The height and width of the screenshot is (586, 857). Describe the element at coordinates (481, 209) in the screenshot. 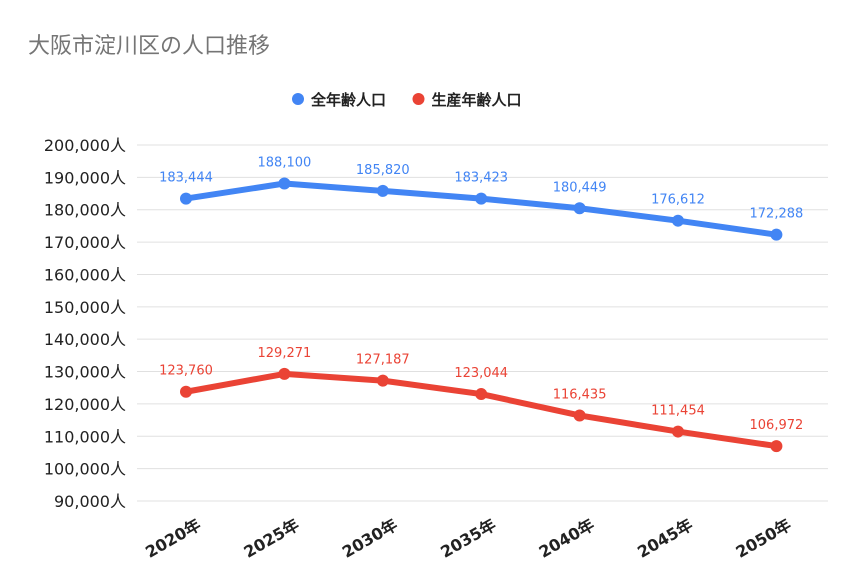

I see `series-line` at that location.